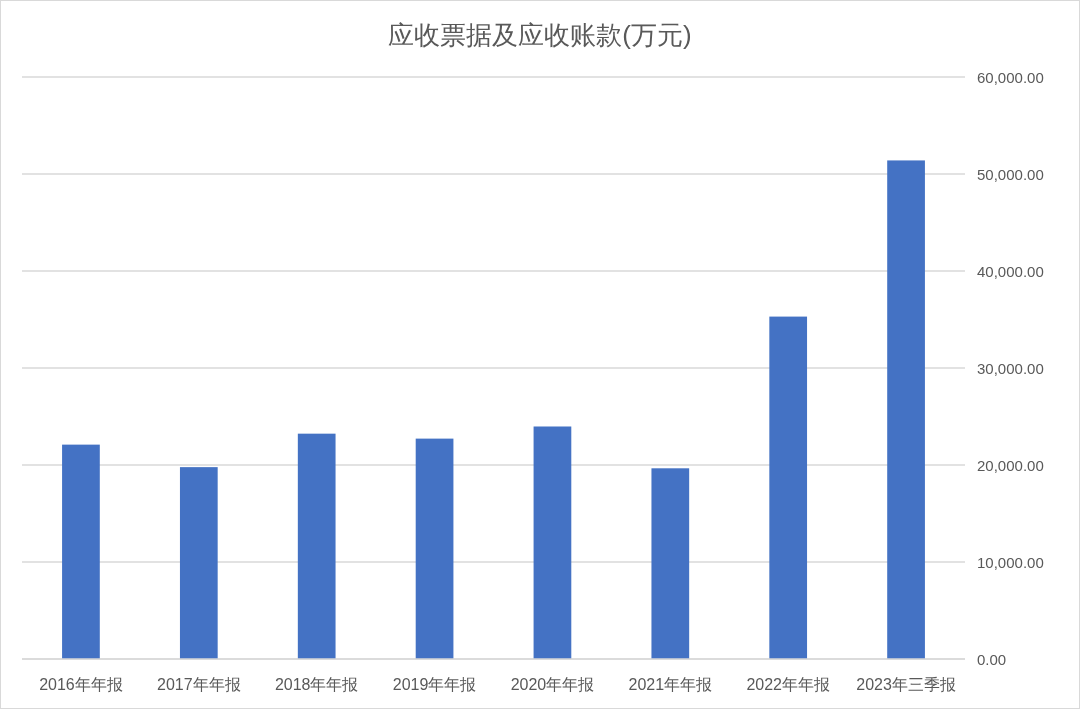  What do you see at coordinates (788, 684) in the screenshot?
I see `x-tick-label: 2022年年报` at bounding box center [788, 684].